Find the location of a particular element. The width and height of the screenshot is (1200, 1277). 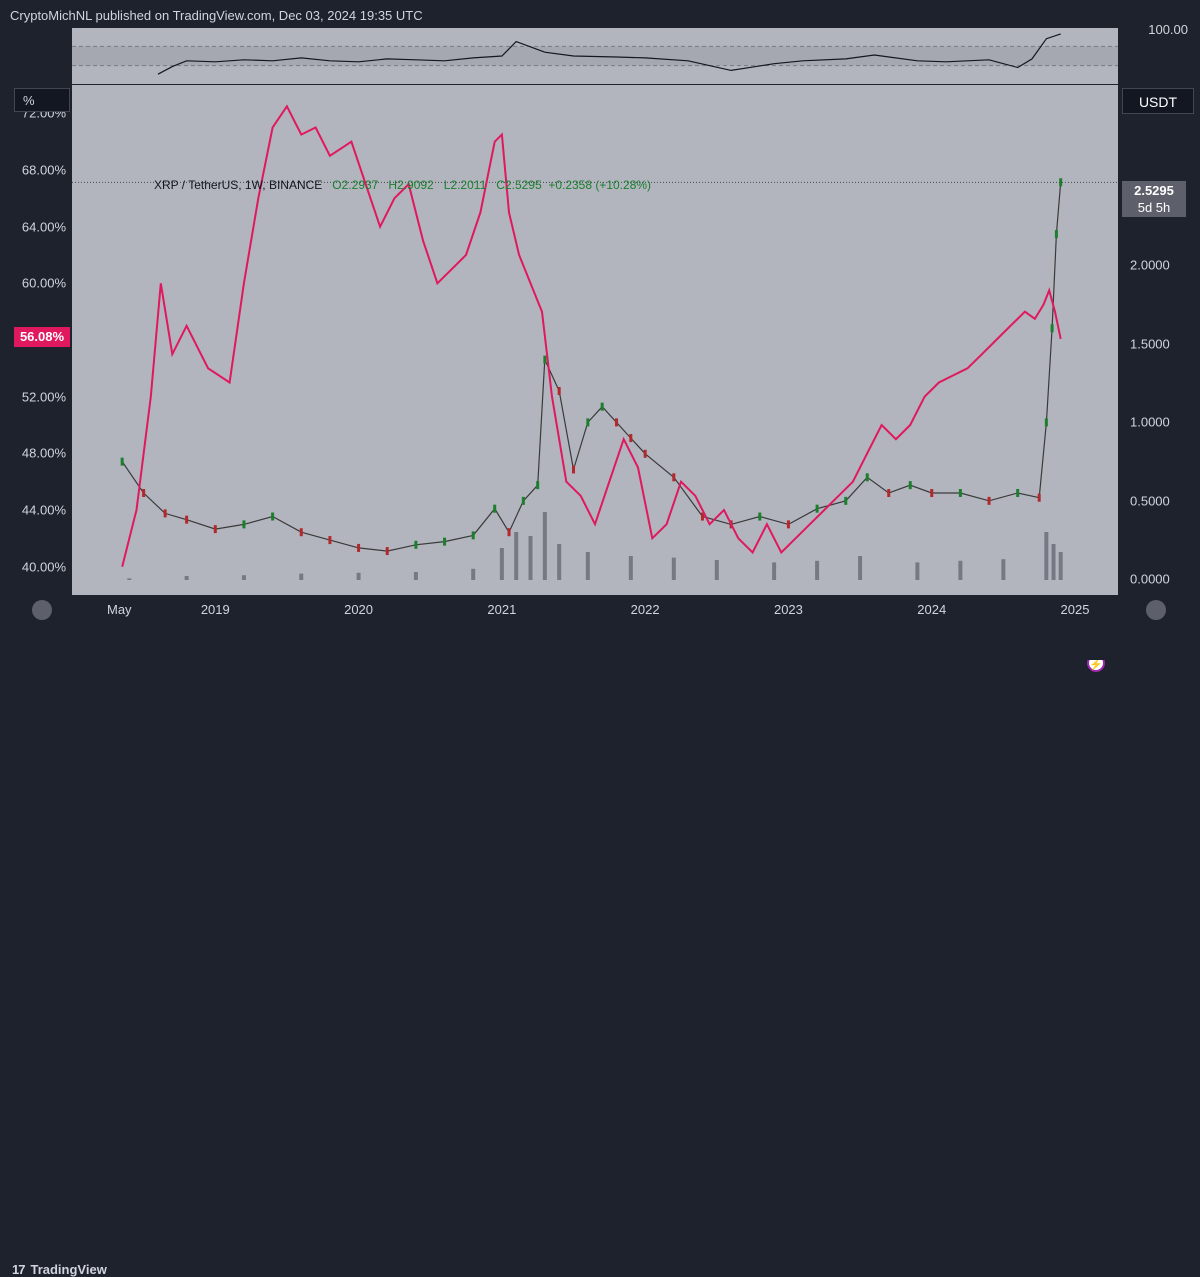

legend-low: L2.2011 is located at coordinates (465, 185).